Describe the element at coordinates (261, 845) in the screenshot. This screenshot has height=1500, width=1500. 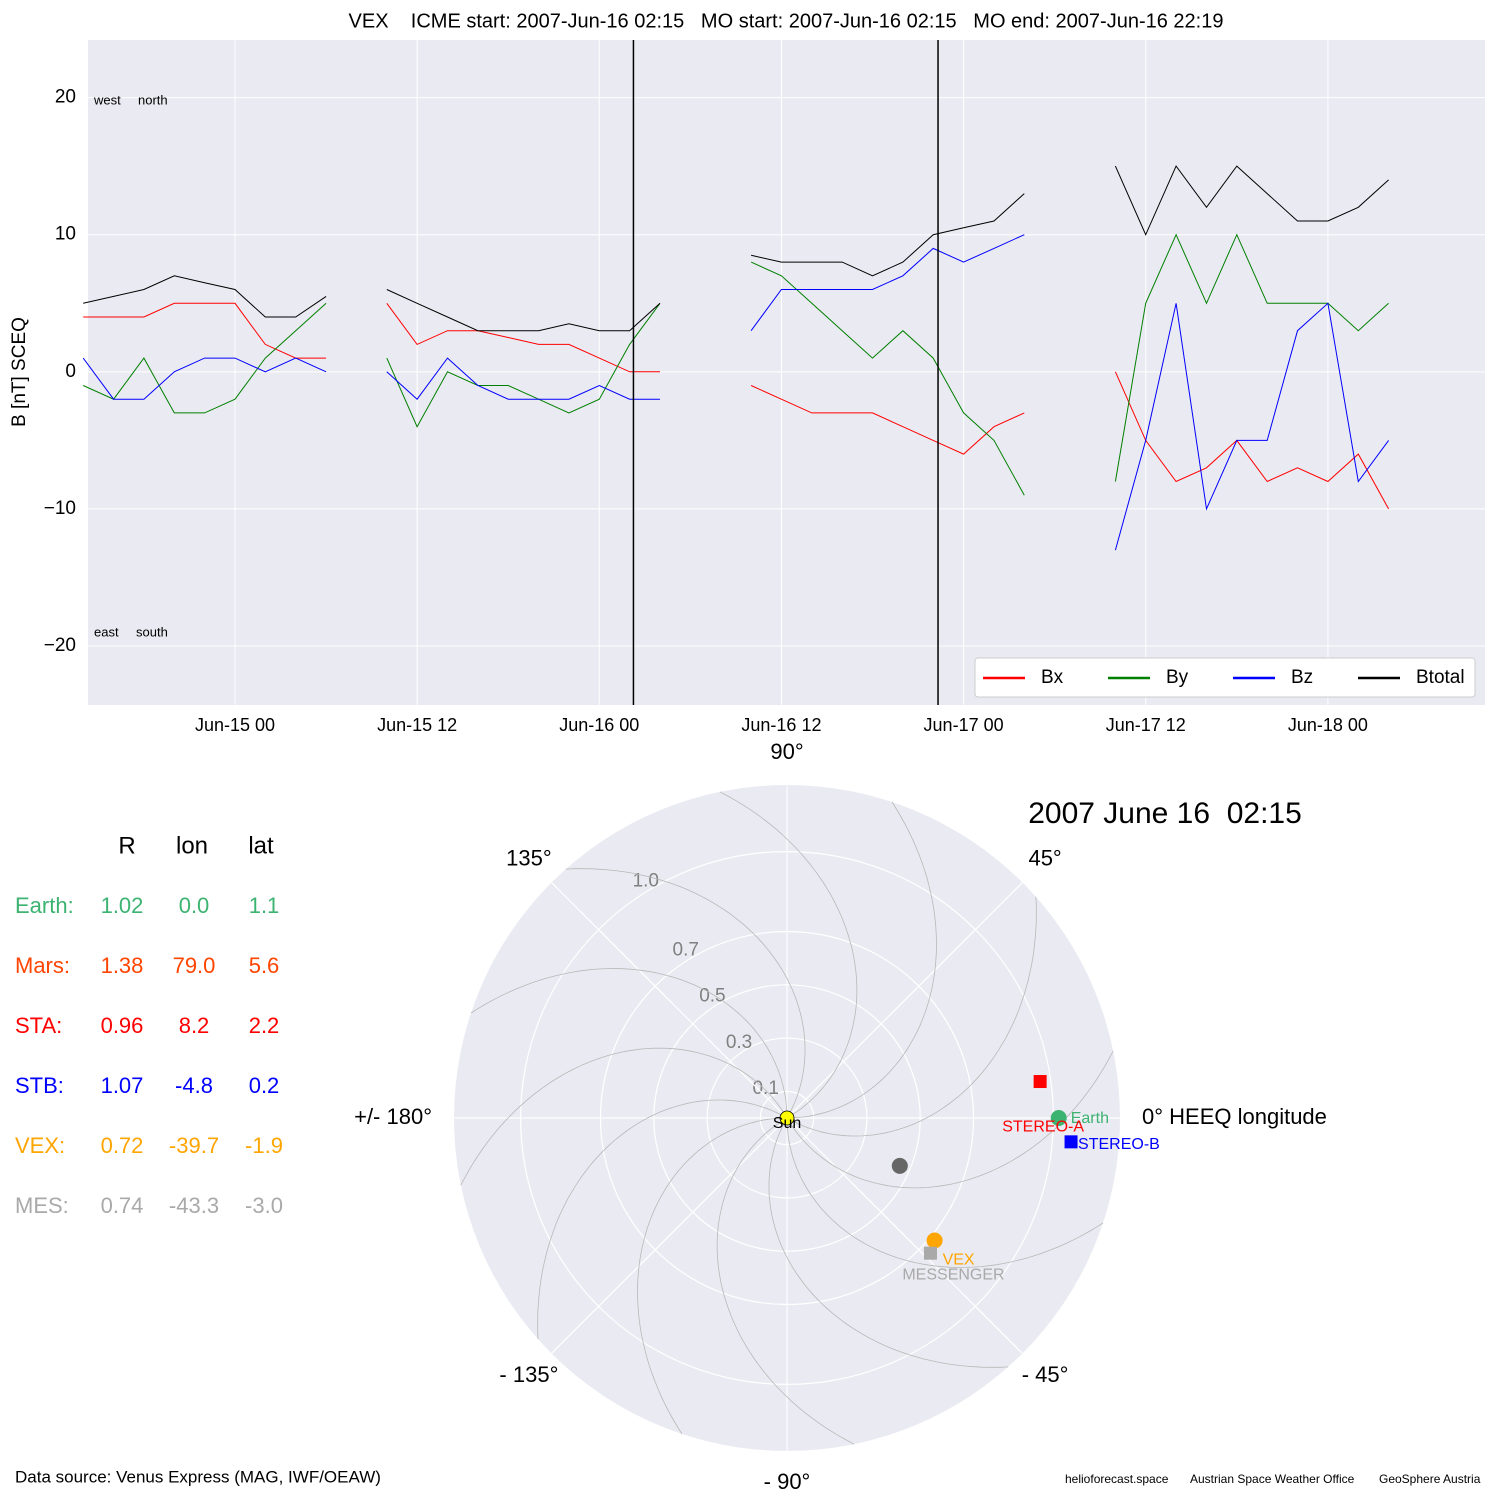
I see `table-header: lat` at that location.